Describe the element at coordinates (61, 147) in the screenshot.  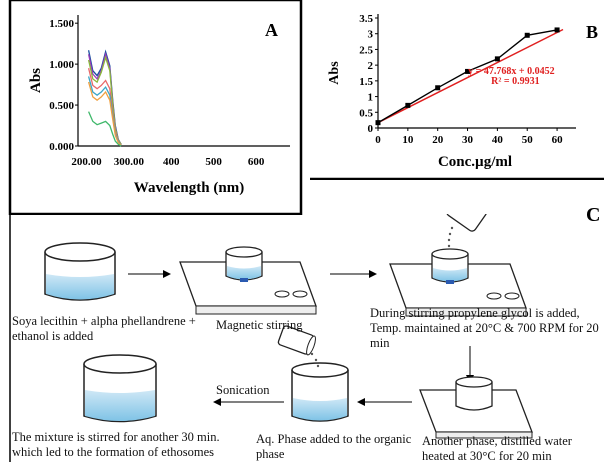
I see `y-tick-label: 0.000` at that location.